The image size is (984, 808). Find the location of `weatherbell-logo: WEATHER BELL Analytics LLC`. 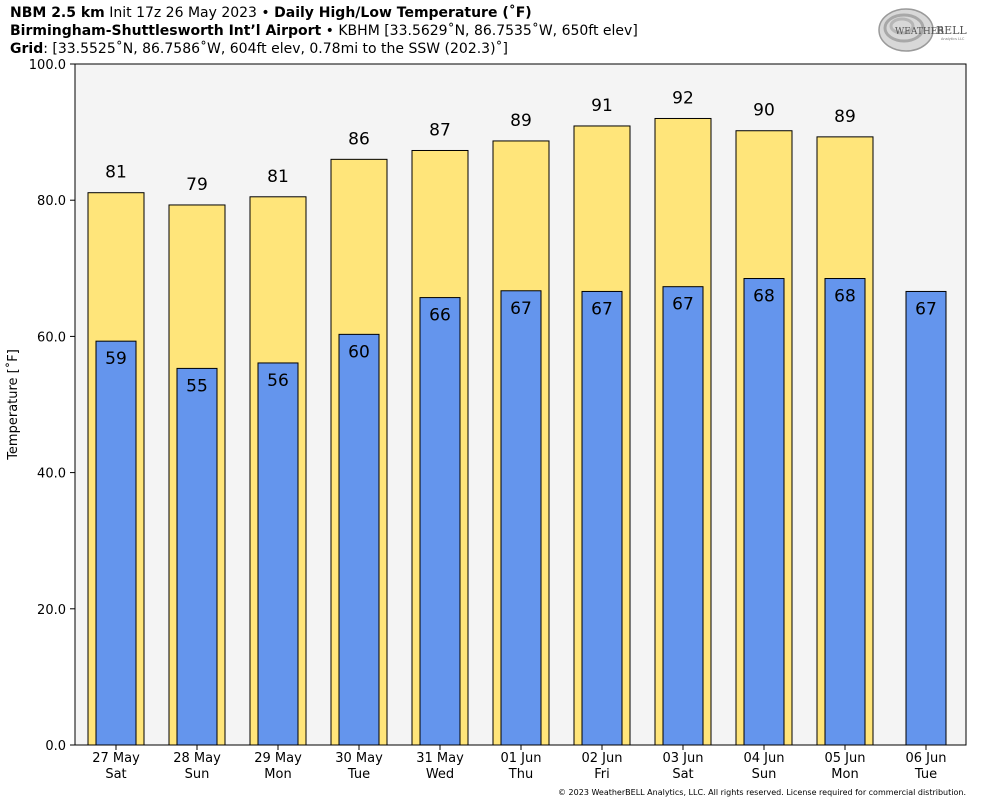

weatherbell-logo: WEATHER BELL Analytics LLC is located at coordinates (924, 30).